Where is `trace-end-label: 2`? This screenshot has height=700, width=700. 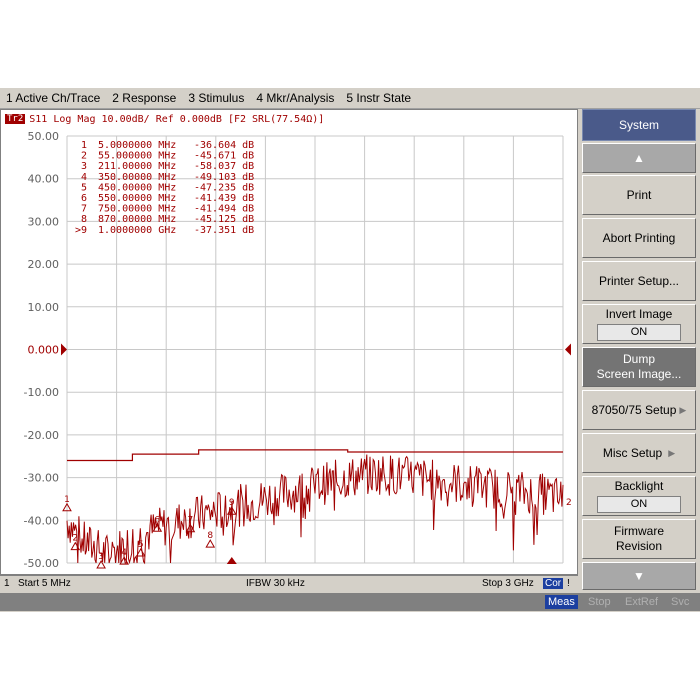 trace-end-label: 2 is located at coordinates (569, 503).